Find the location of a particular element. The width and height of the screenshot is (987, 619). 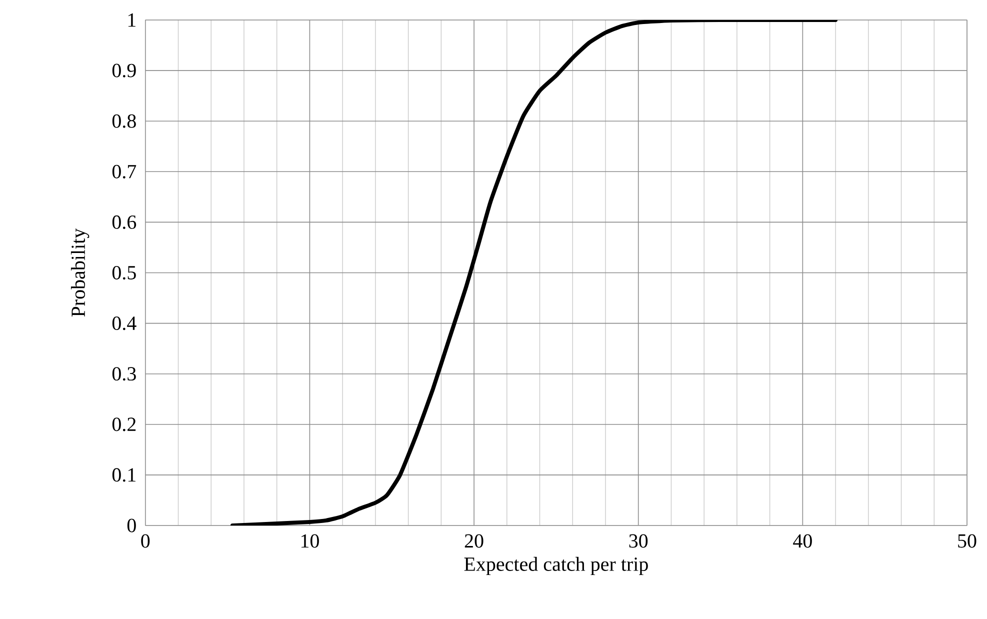

y-tick-label: 0.3 is located at coordinates (124, 374).